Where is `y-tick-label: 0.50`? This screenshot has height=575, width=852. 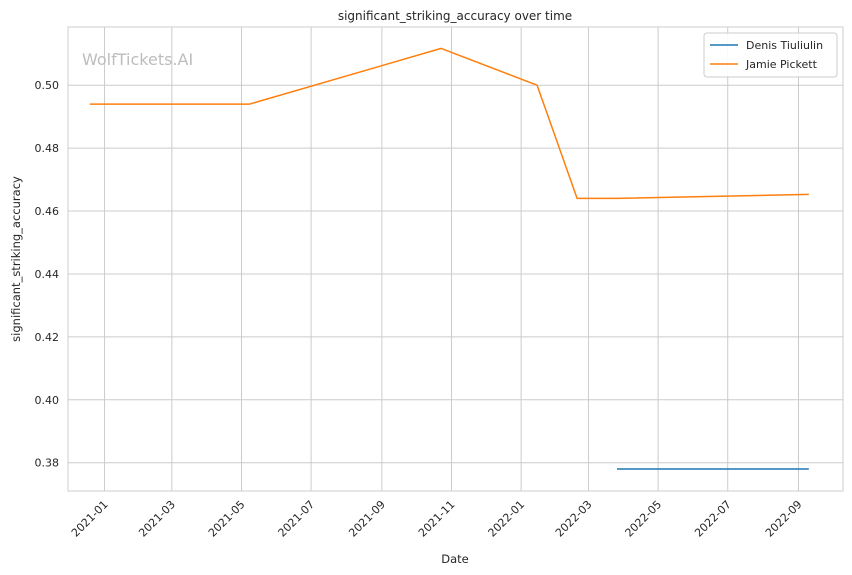
y-tick-label: 0.50 is located at coordinates (47, 85).